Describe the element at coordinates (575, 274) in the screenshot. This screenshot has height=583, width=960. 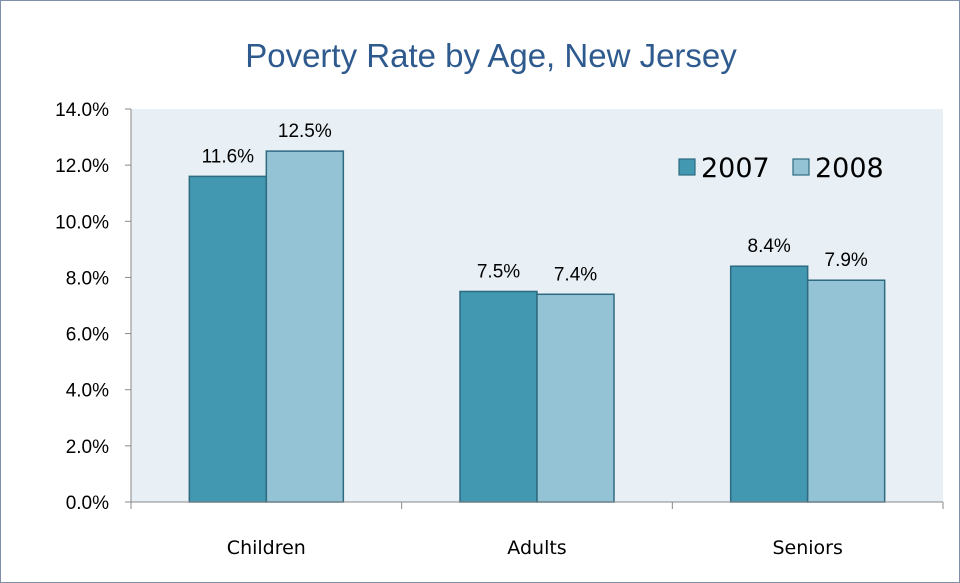
I see `data-label: 7.4%` at that location.